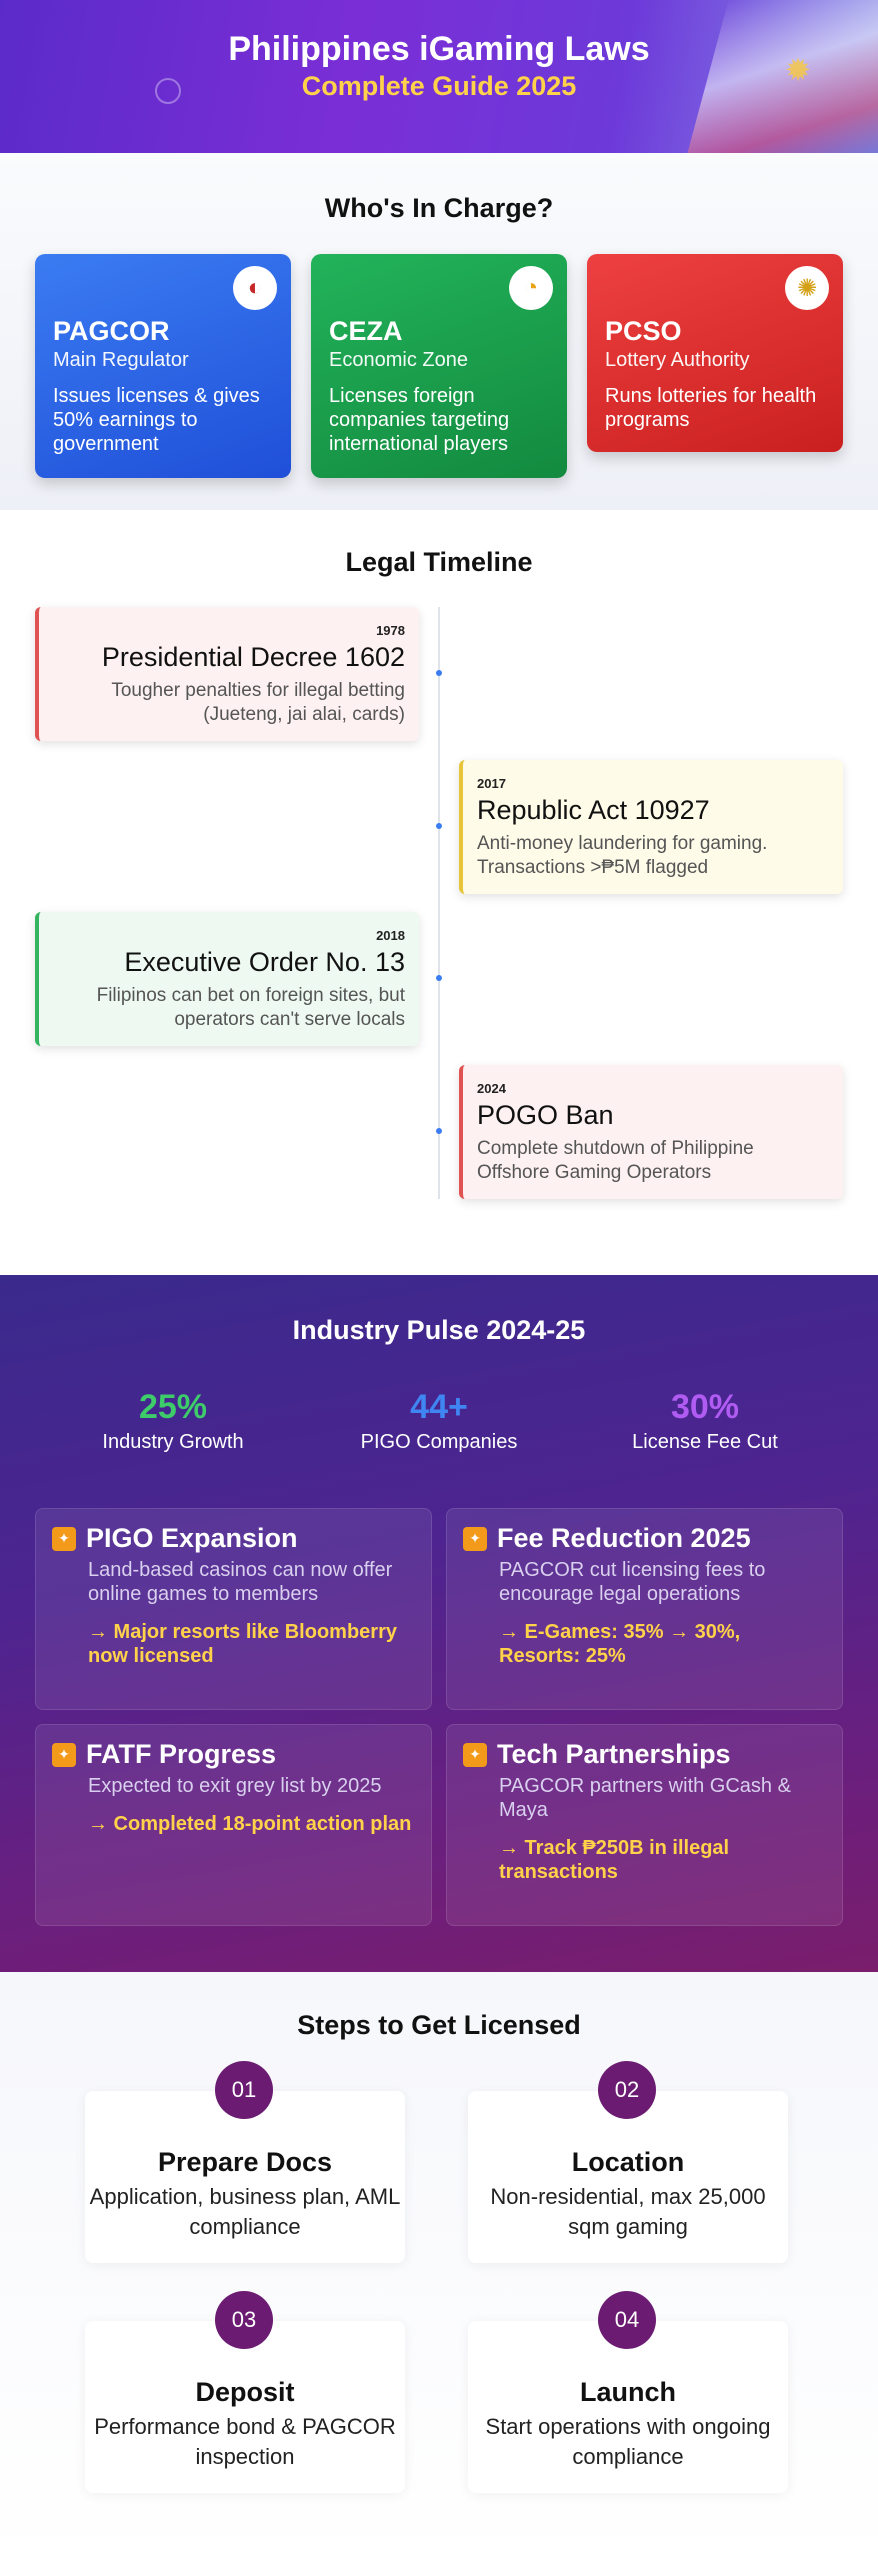 The image size is (878, 2560). I want to click on stat-pigo-companies: 44+ PIGO Companies, so click(439, 1421).